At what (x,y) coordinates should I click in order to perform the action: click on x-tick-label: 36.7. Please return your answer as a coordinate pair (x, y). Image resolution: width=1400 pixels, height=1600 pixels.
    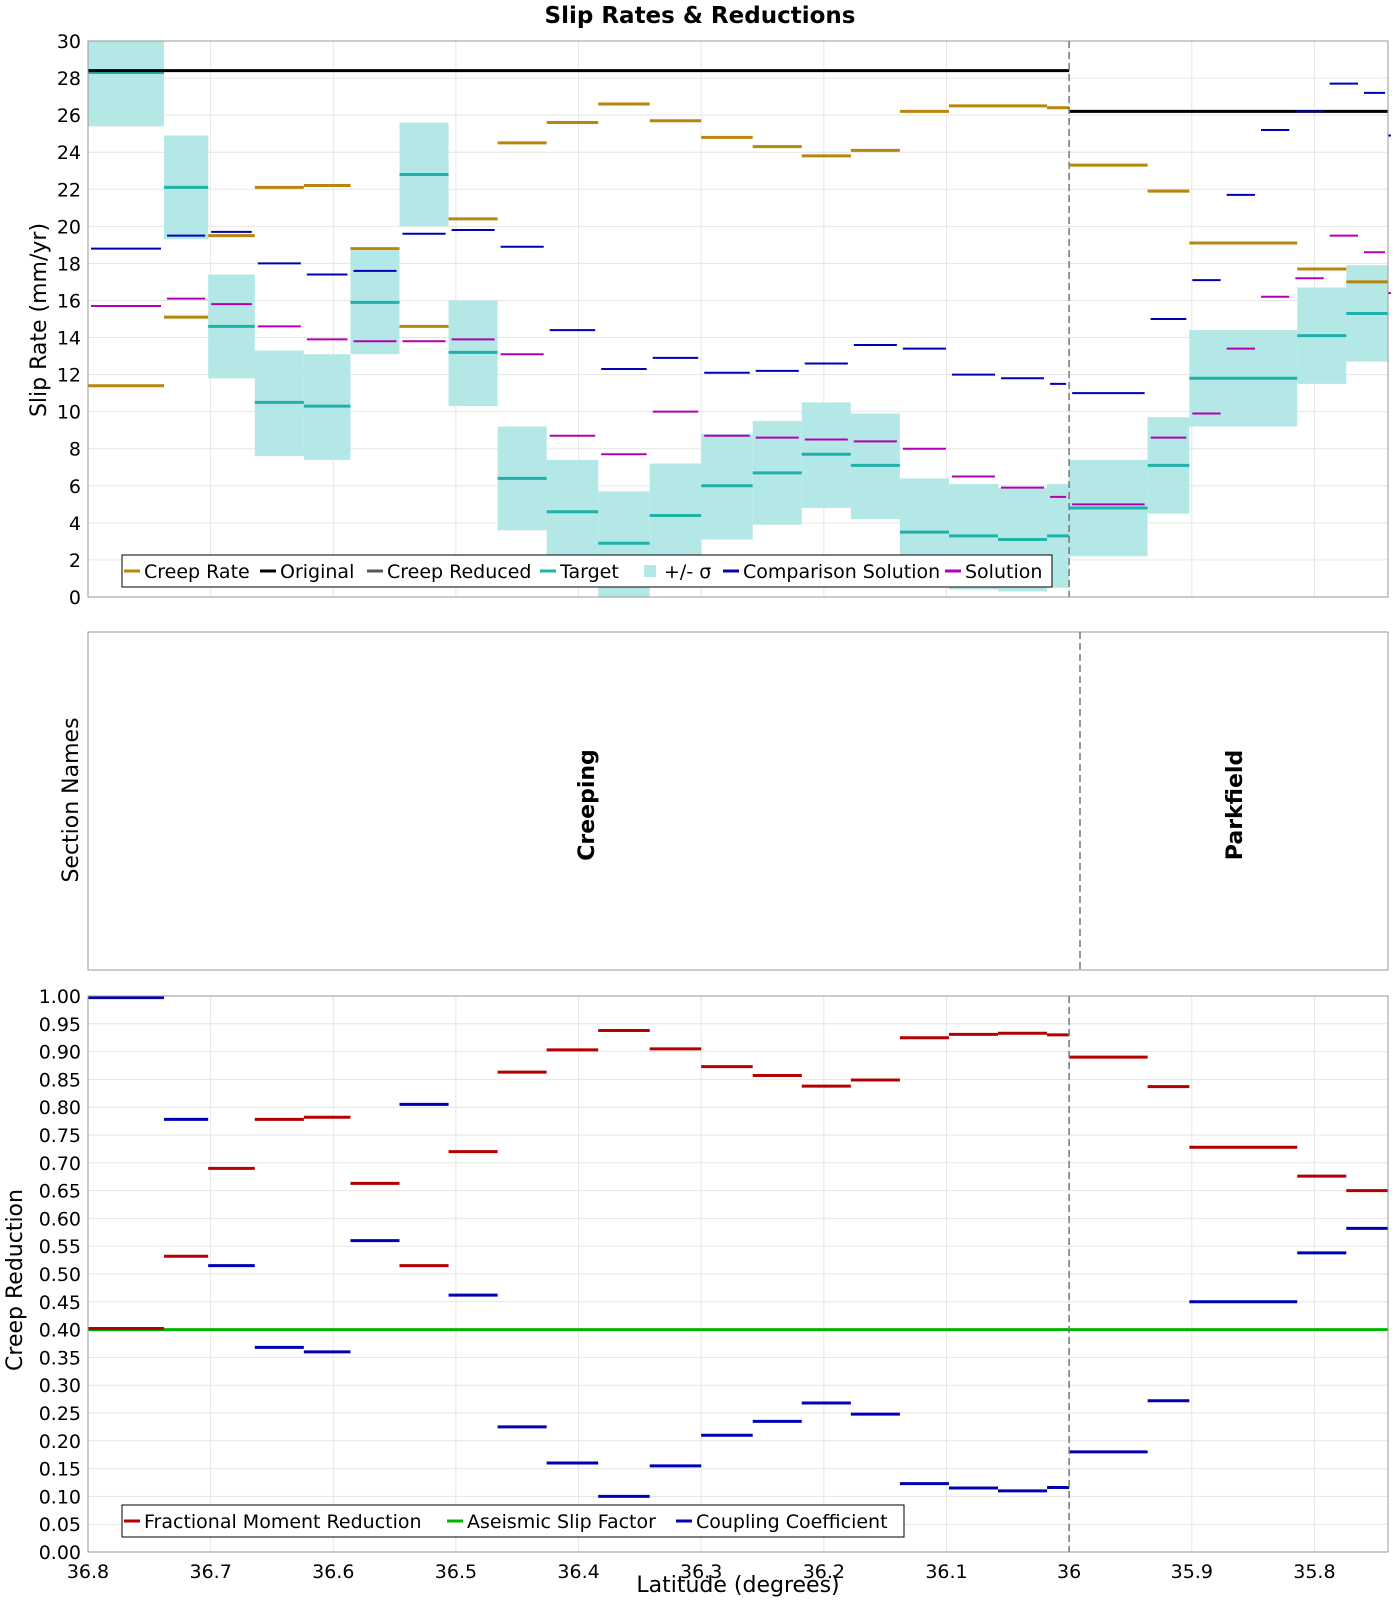
    Looking at the image, I should click on (210, 1572).